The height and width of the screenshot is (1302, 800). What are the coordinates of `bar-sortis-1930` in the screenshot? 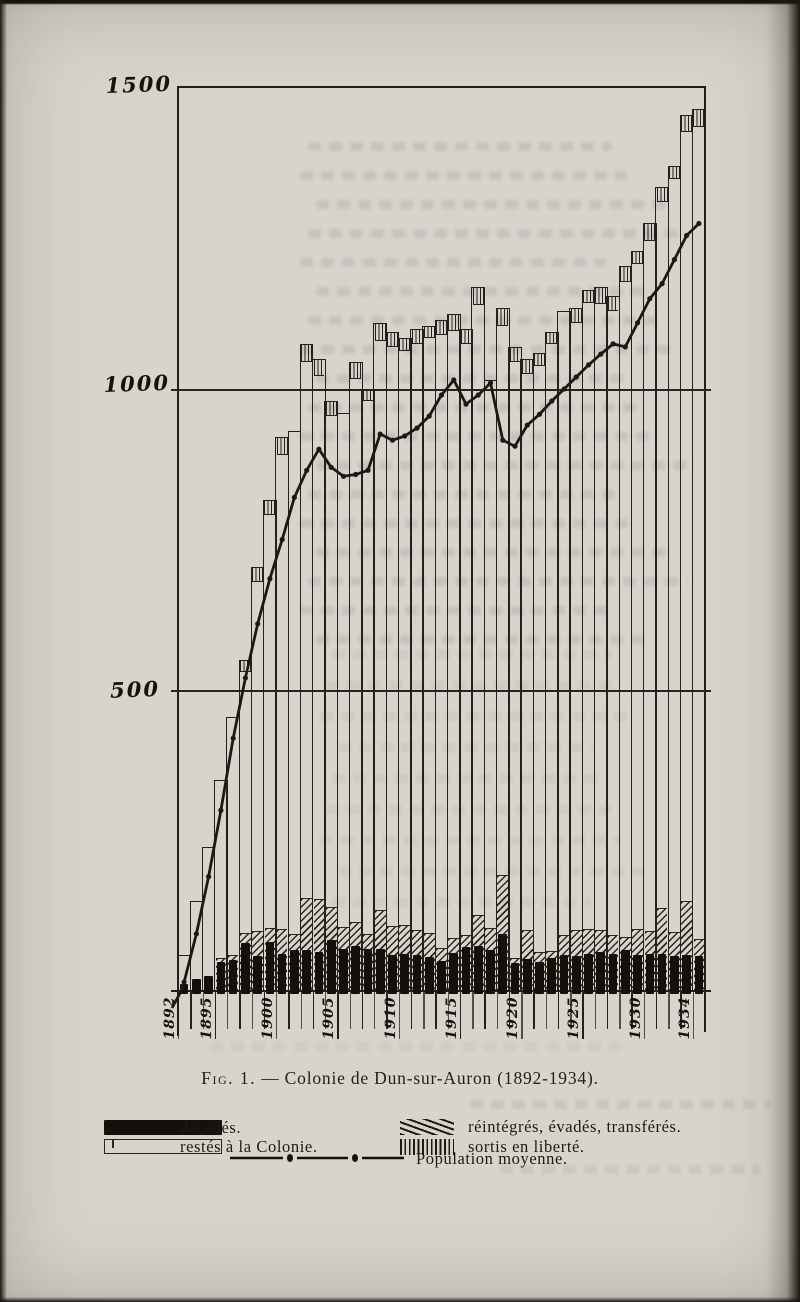 It's located at (650, 232).